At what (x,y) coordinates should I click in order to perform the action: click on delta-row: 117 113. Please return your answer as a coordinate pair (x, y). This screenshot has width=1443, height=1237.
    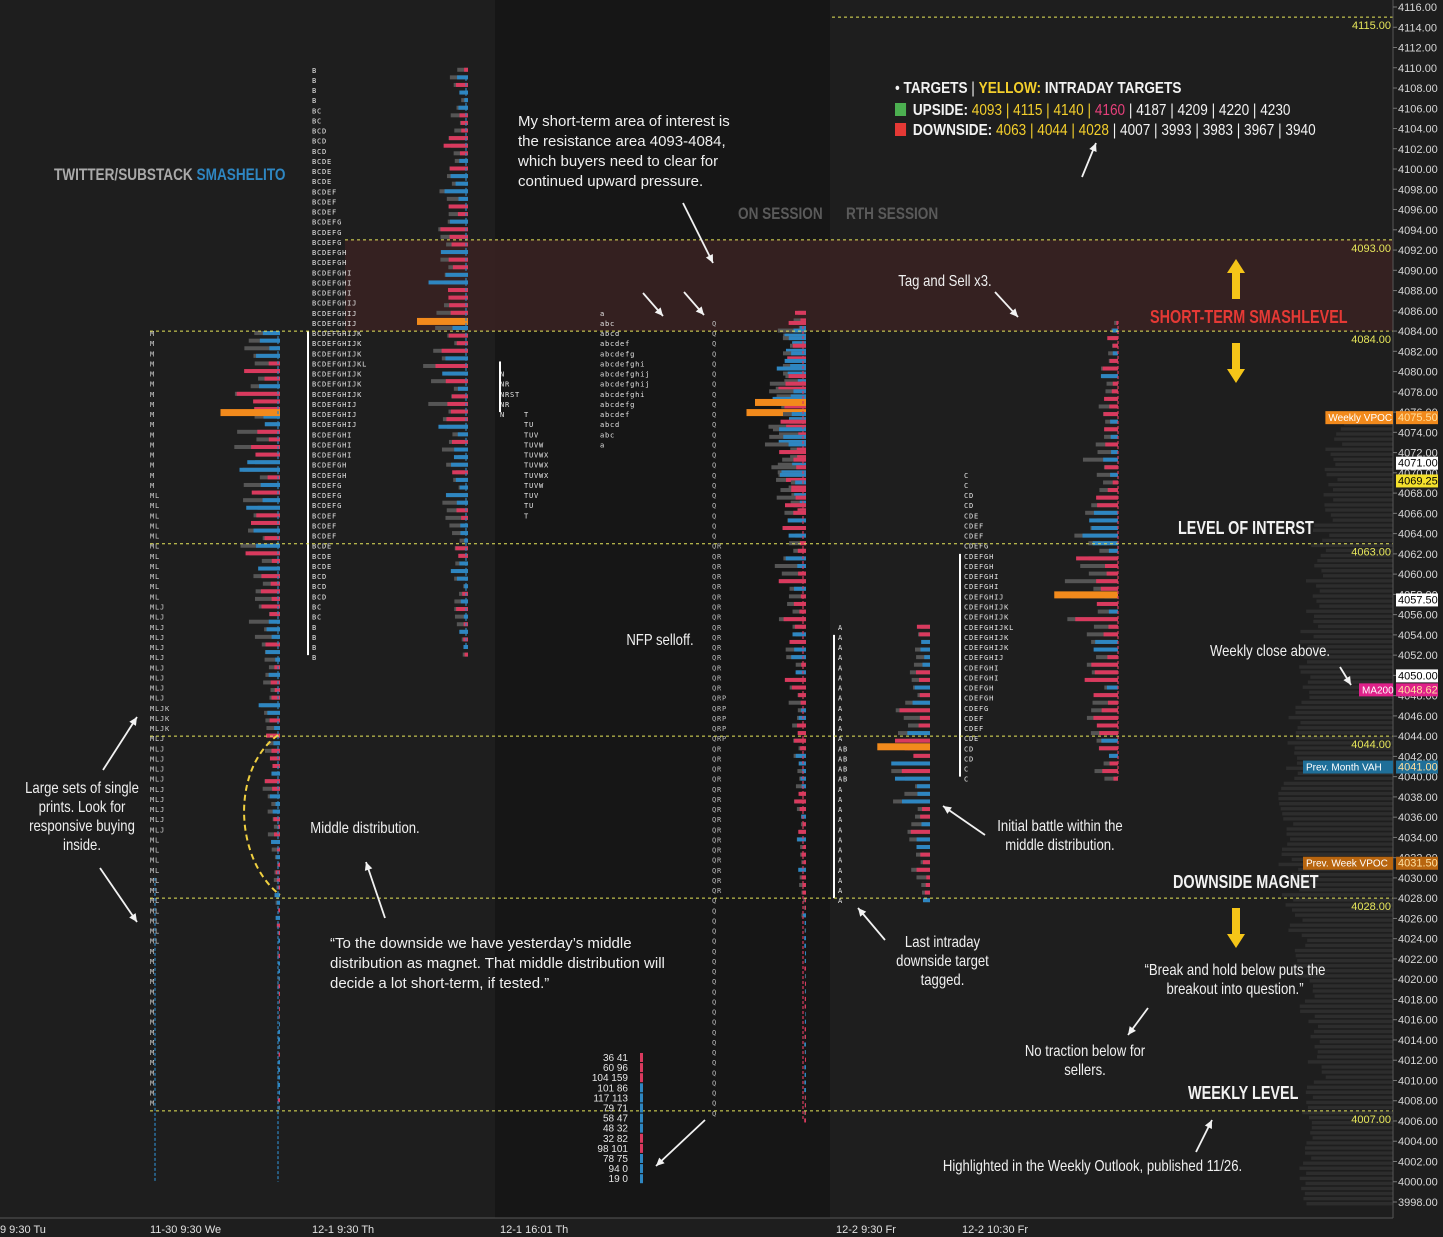
    Looking at the image, I should click on (610, 1098).